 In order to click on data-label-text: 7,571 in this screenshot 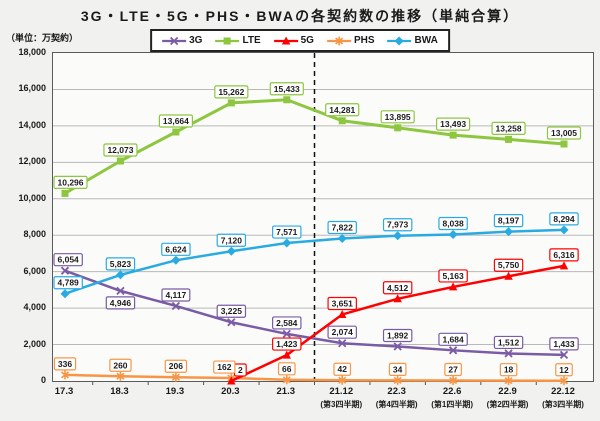, I will do `click(287, 232)`.